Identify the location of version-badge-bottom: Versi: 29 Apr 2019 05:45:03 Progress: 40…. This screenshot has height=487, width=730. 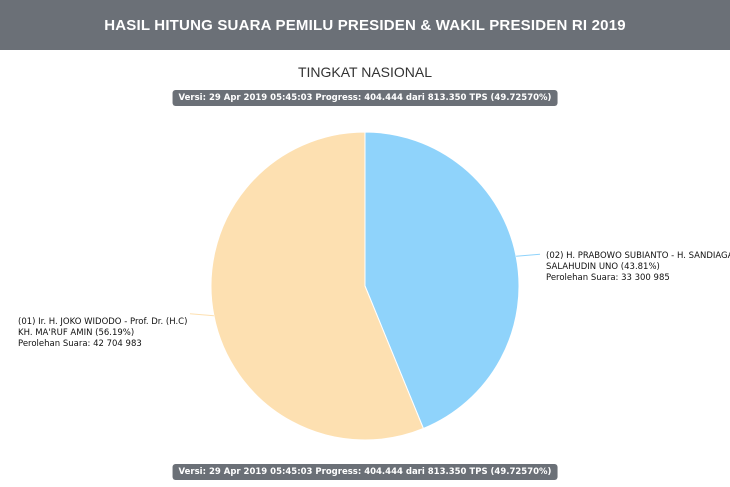
(365, 472).